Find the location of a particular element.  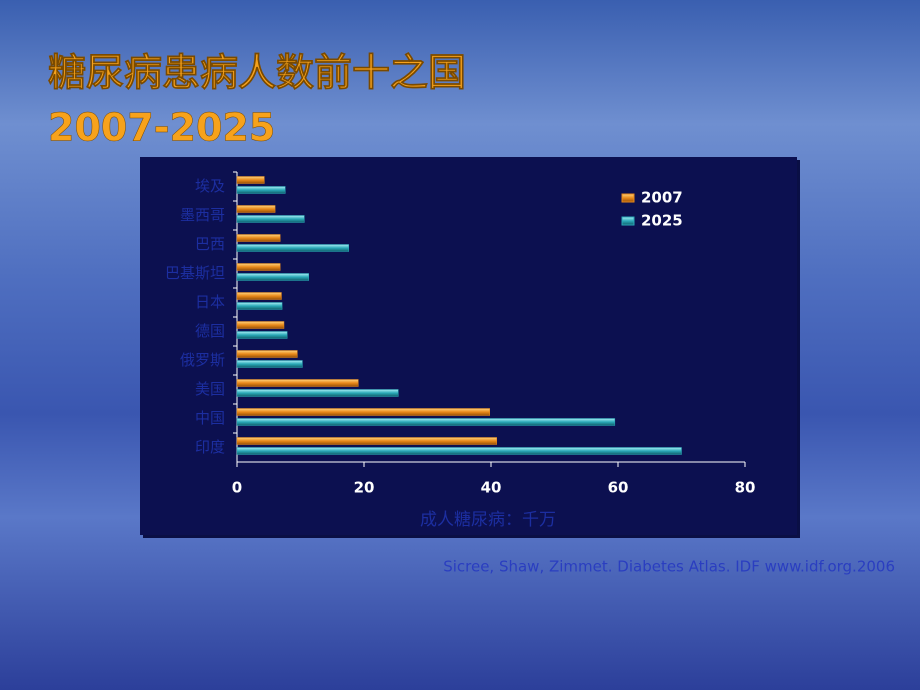

y-tick-label: 日本 is located at coordinates (210, 302).